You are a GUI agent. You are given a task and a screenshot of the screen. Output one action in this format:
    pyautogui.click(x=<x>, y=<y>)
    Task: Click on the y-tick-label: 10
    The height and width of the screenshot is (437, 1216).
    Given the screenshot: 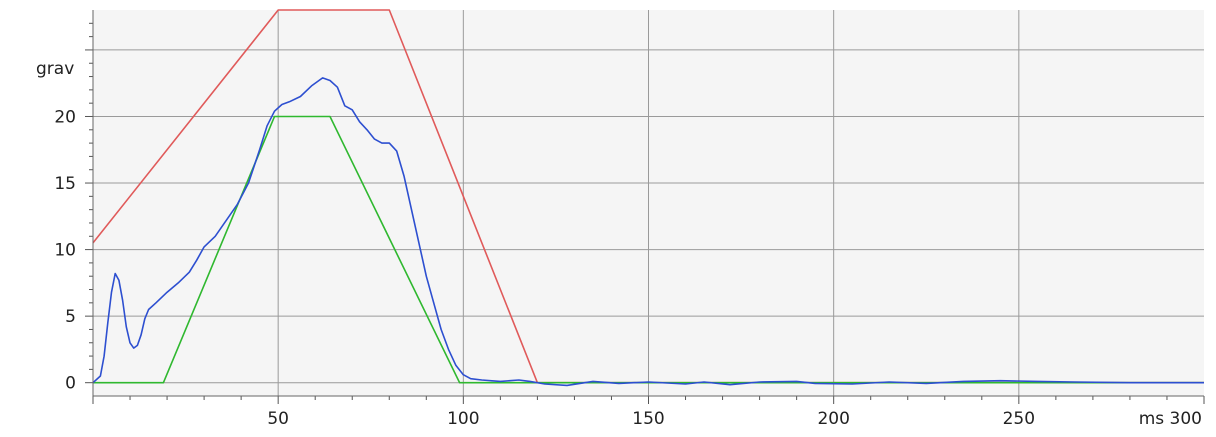 What is the action you would take?
    pyautogui.click(x=65, y=251)
    